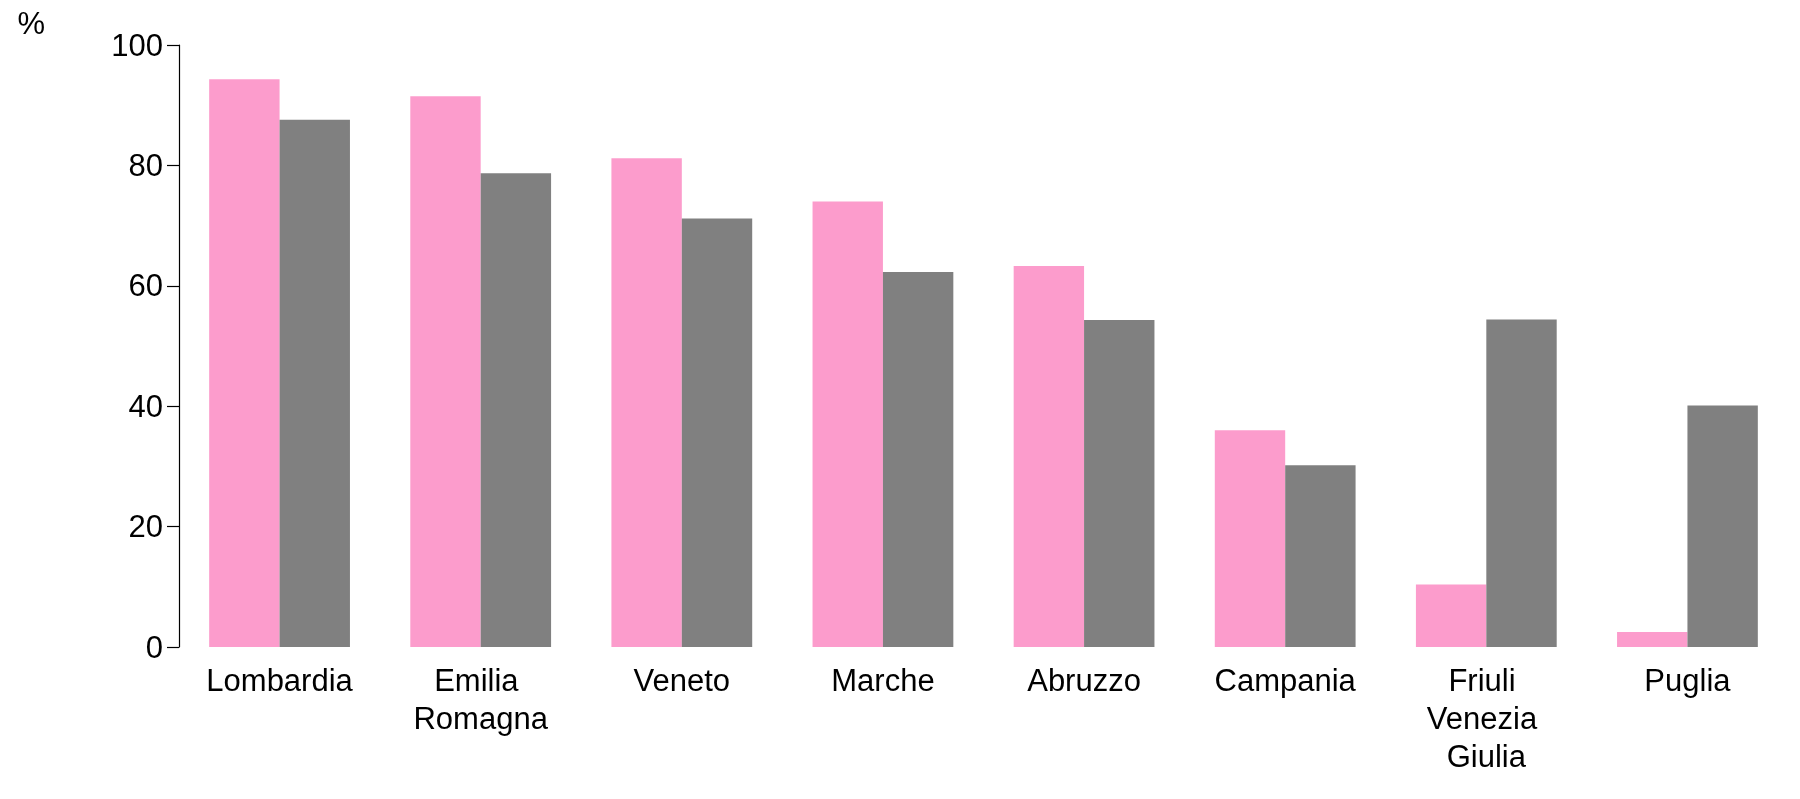  Describe the element at coordinates (145, 527) in the screenshot. I see `y-tick-label: 20` at that location.